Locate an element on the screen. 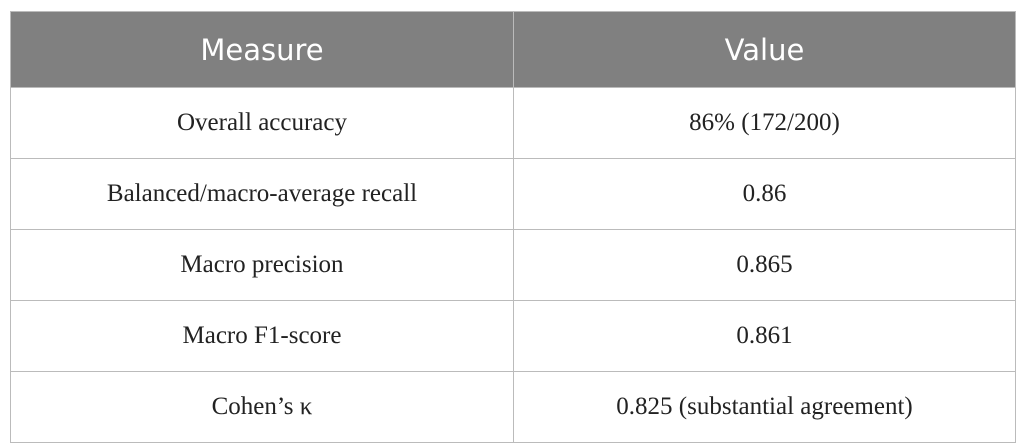 This screenshot has height=443, width=1025. table-cell: 0.825 (substantial agreement) is located at coordinates (764, 407).